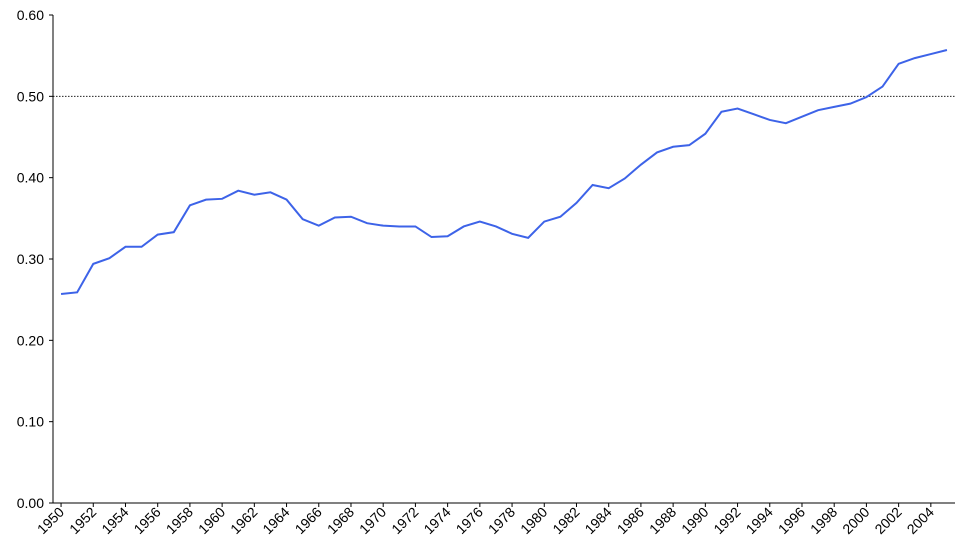  I want to click on x-tick-label: 1992, so click(726, 520).